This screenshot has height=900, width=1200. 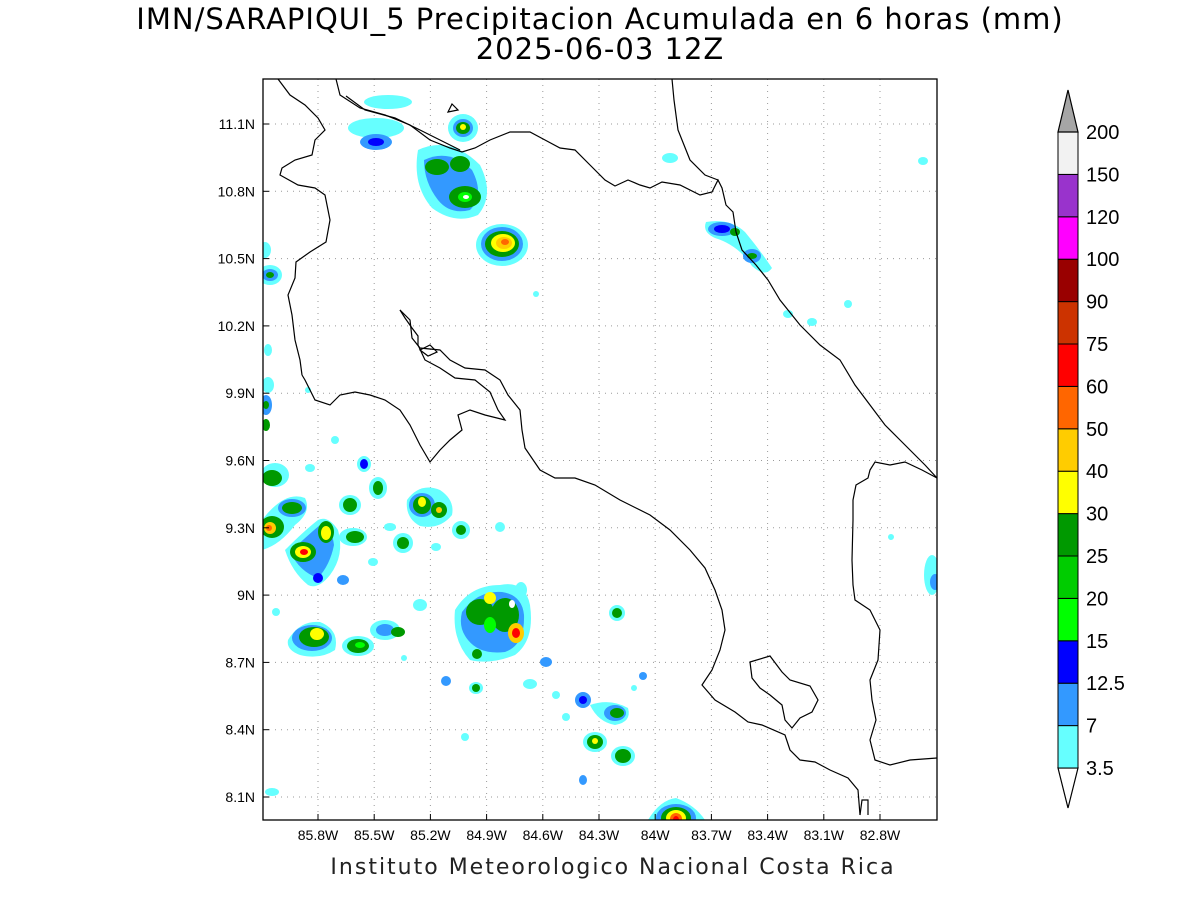 What do you see at coordinates (600, 49) in the screenshot?
I see `map-subtitle-datetime: 2025-06-03 12Z` at bounding box center [600, 49].